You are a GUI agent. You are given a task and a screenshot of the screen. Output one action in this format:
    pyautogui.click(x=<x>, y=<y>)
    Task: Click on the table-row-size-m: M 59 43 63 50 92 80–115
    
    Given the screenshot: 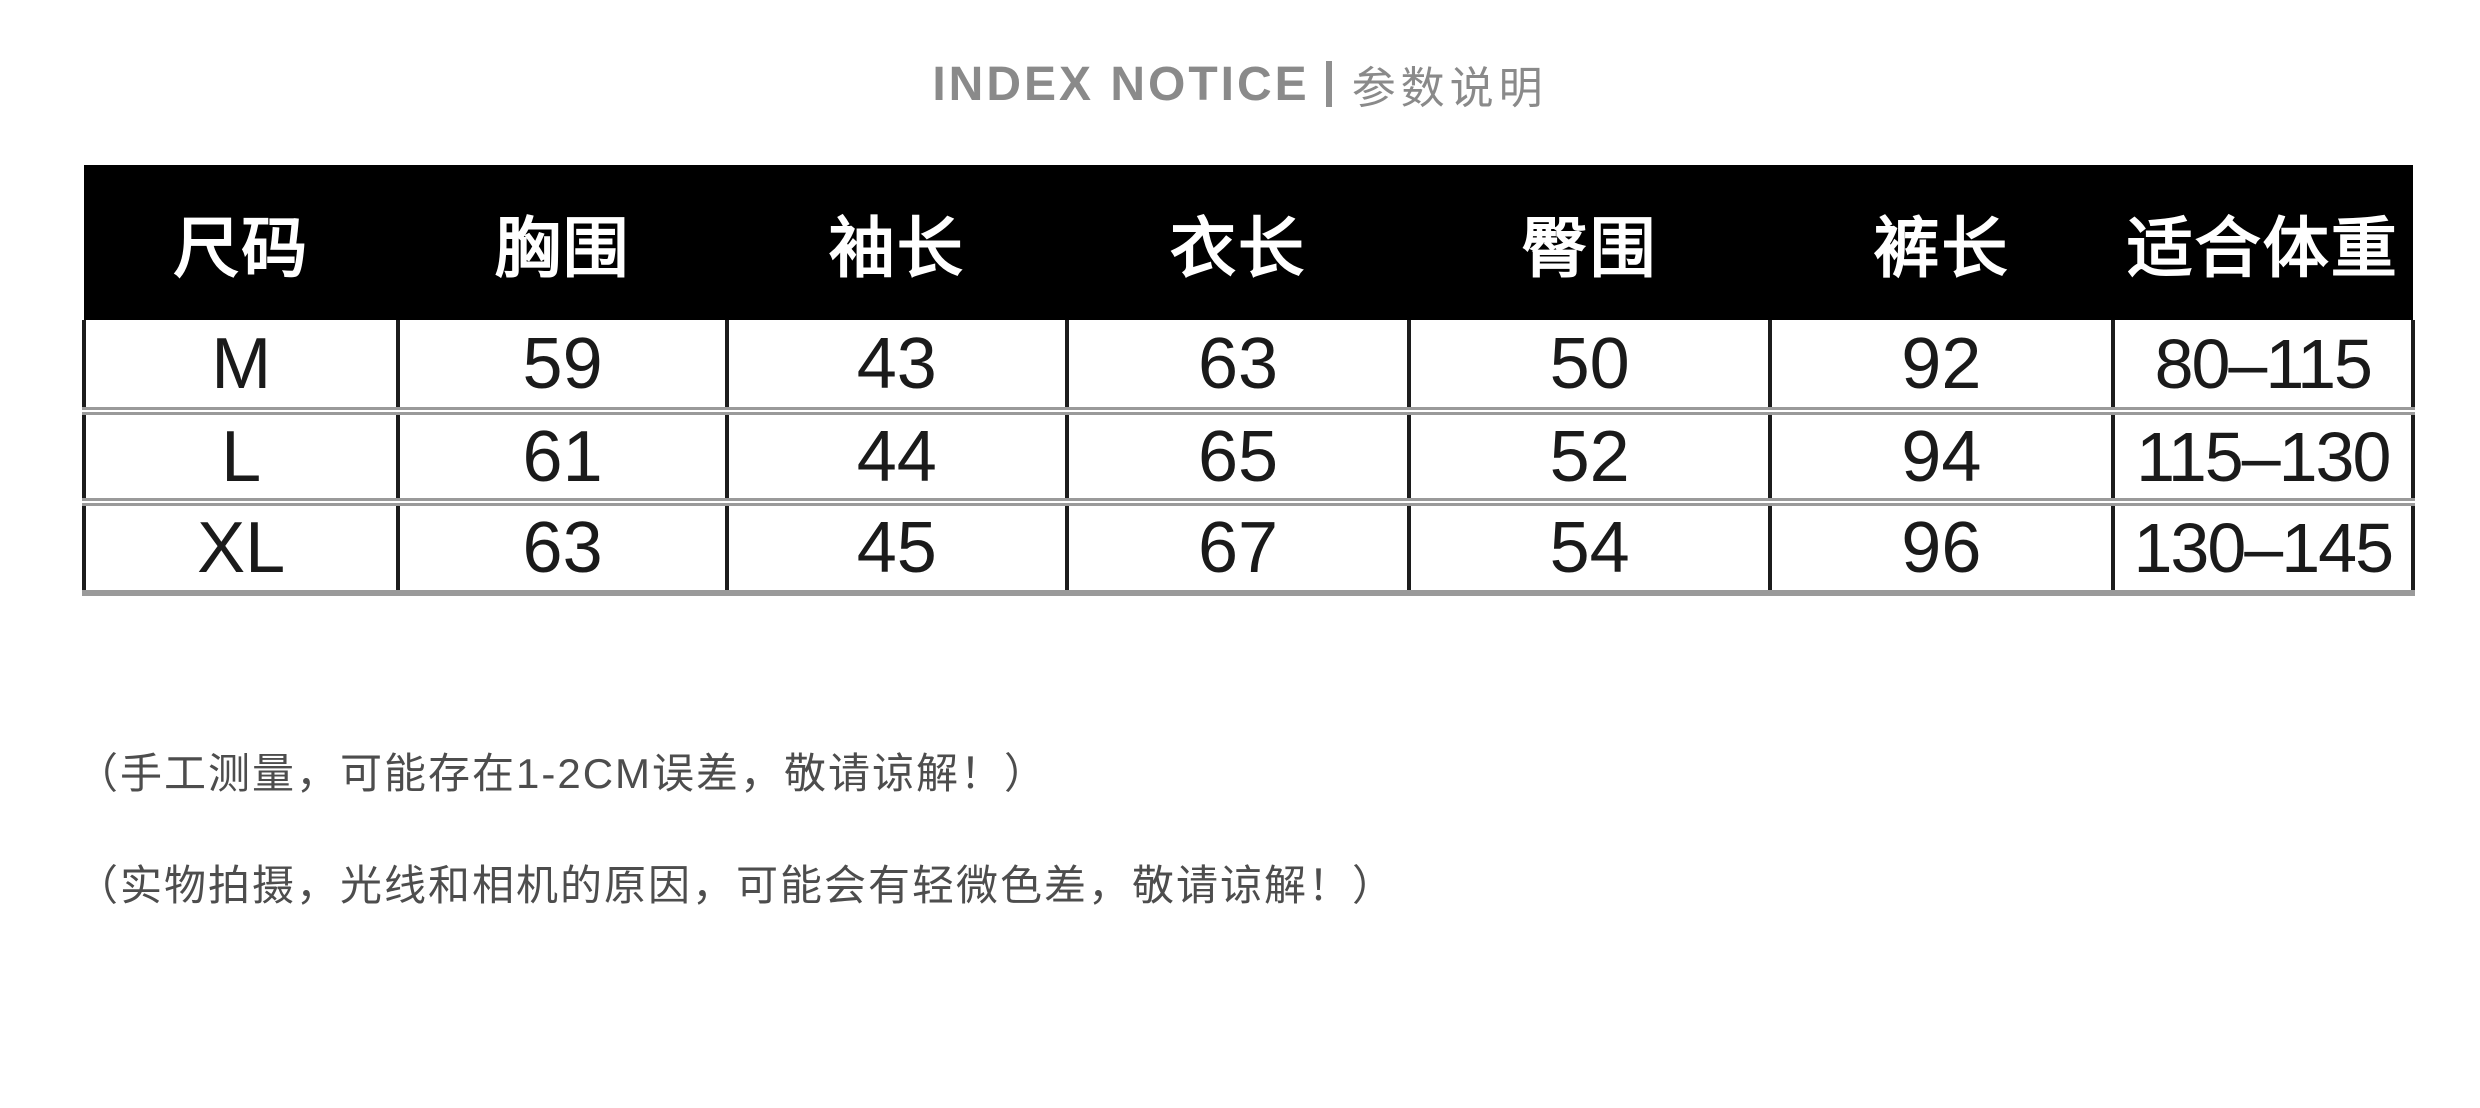 What is the action you would take?
    pyautogui.click(x=1248, y=365)
    